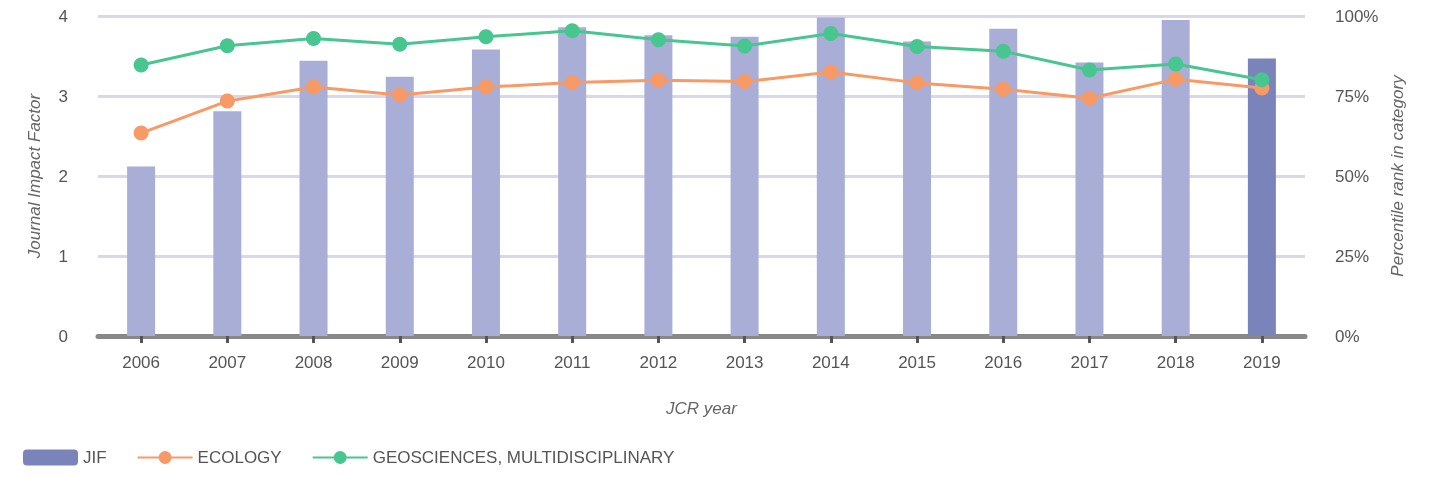 The image size is (1451, 477). I want to click on y-tick-label: 1, so click(63, 256).